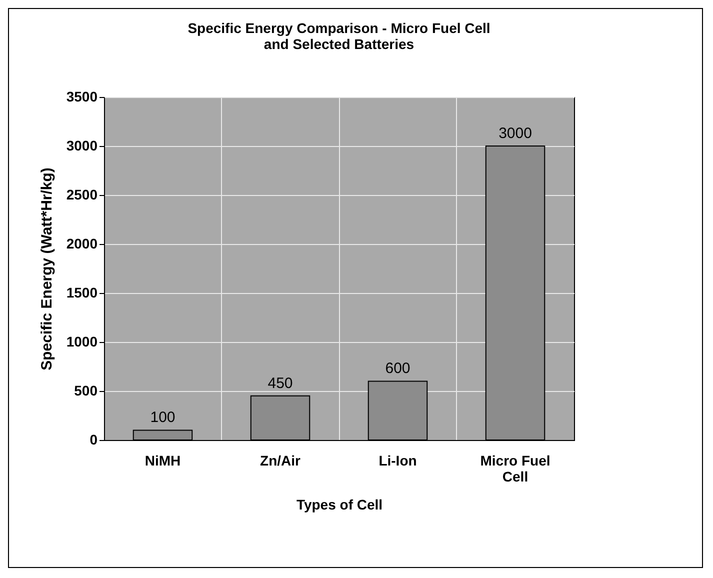  I want to click on x-tick-label: NiMH, so click(162, 460).